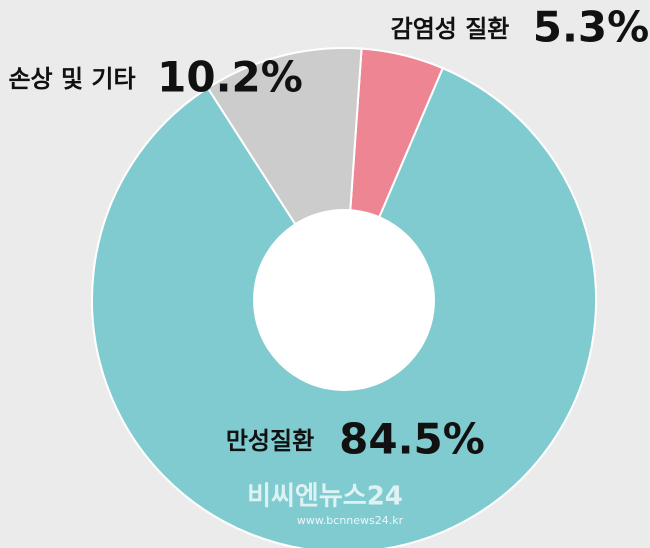 Image resolution: width=650 pixels, height=548 pixels. I want to click on category-label: 만성질환, so click(270, 441).